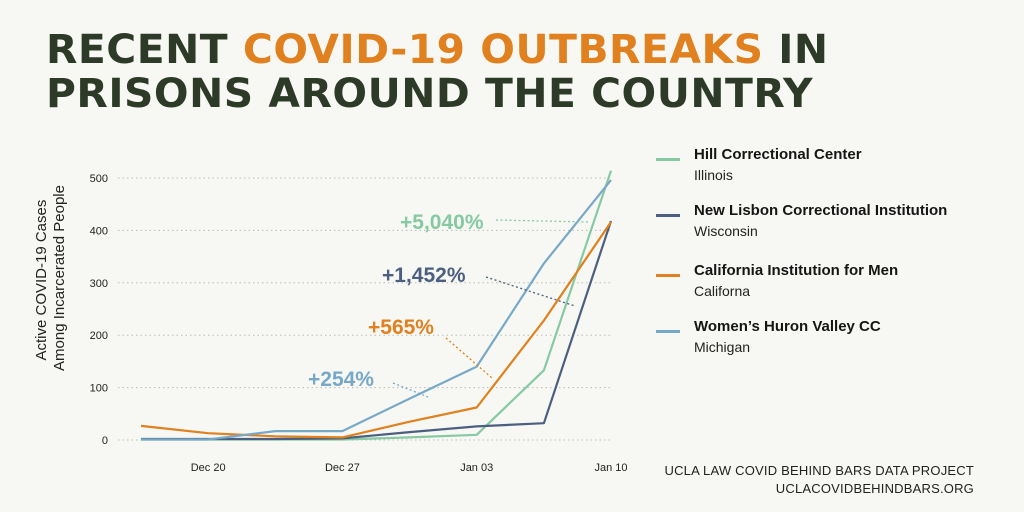 The height and width of the screenshot is (512, 1024). What do you see at coordinates (722, 291) in the screenshot?
I see `legend-state: Californa` at bounding box center [722, 291].